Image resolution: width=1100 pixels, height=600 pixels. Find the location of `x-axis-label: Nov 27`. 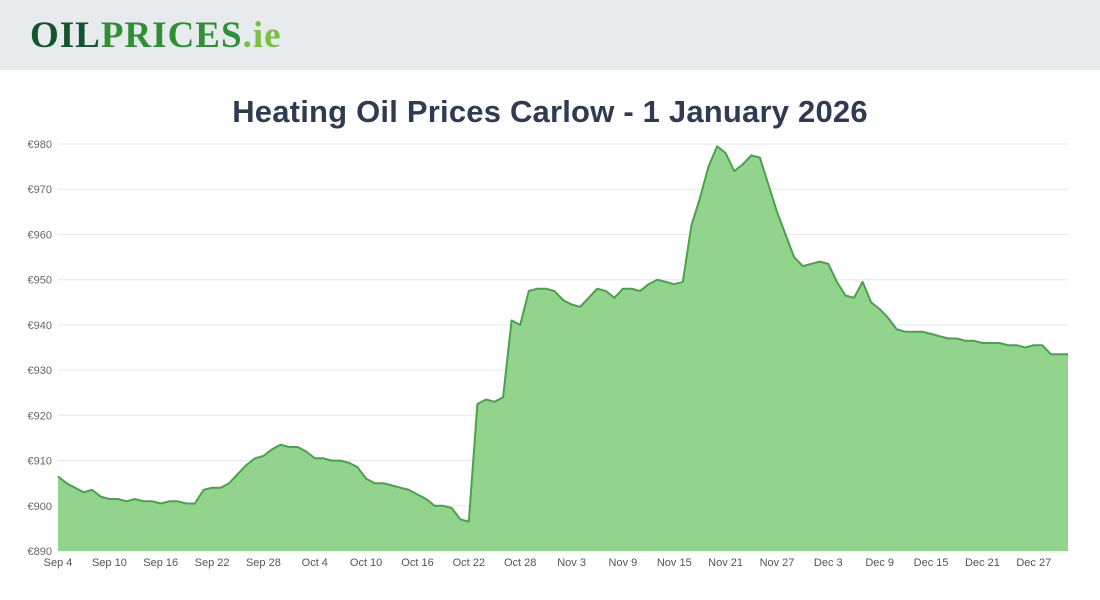

x-axis-label: Nov 27 is located at coordinates (777, 563).